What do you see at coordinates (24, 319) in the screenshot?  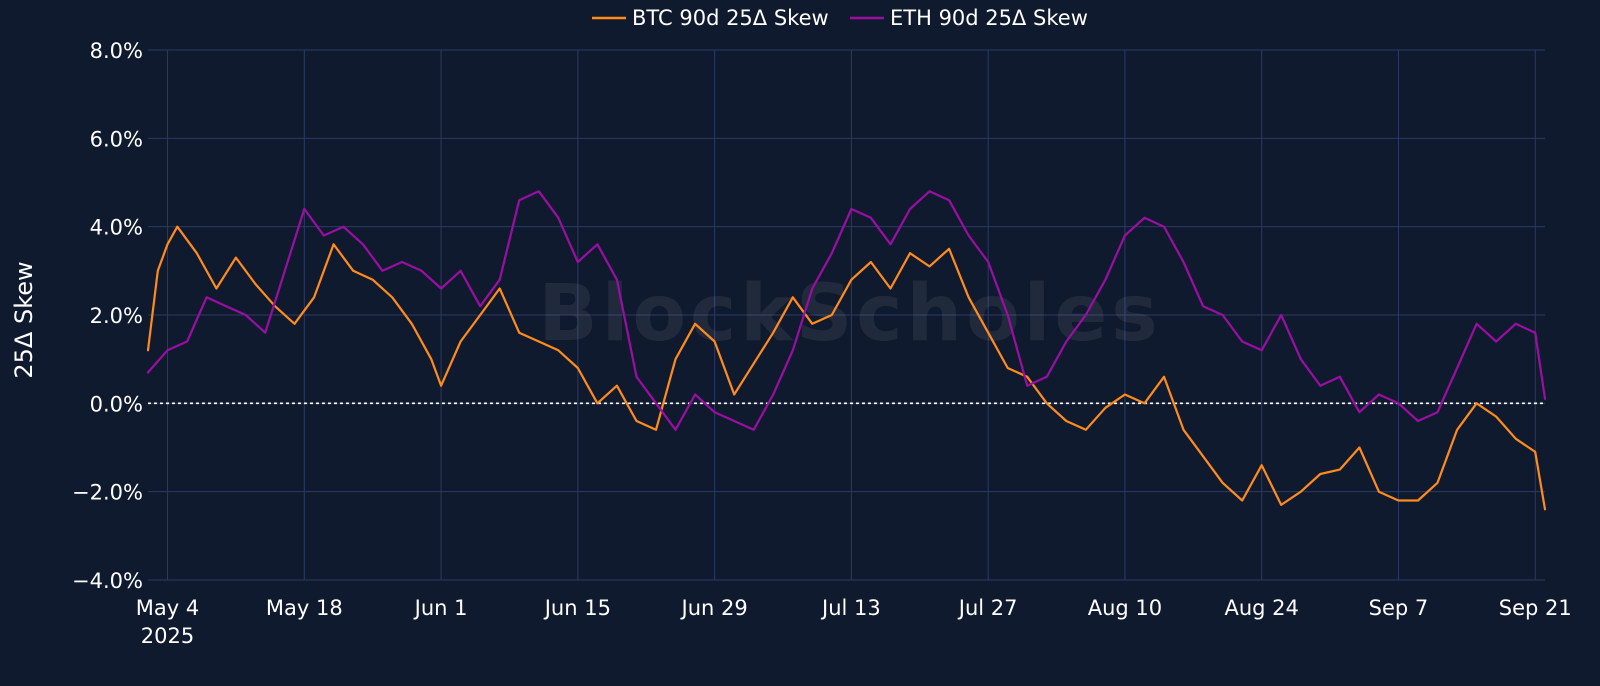 I see `y-axis-title: 25Δ Skew` at bounding box center [24, 319].